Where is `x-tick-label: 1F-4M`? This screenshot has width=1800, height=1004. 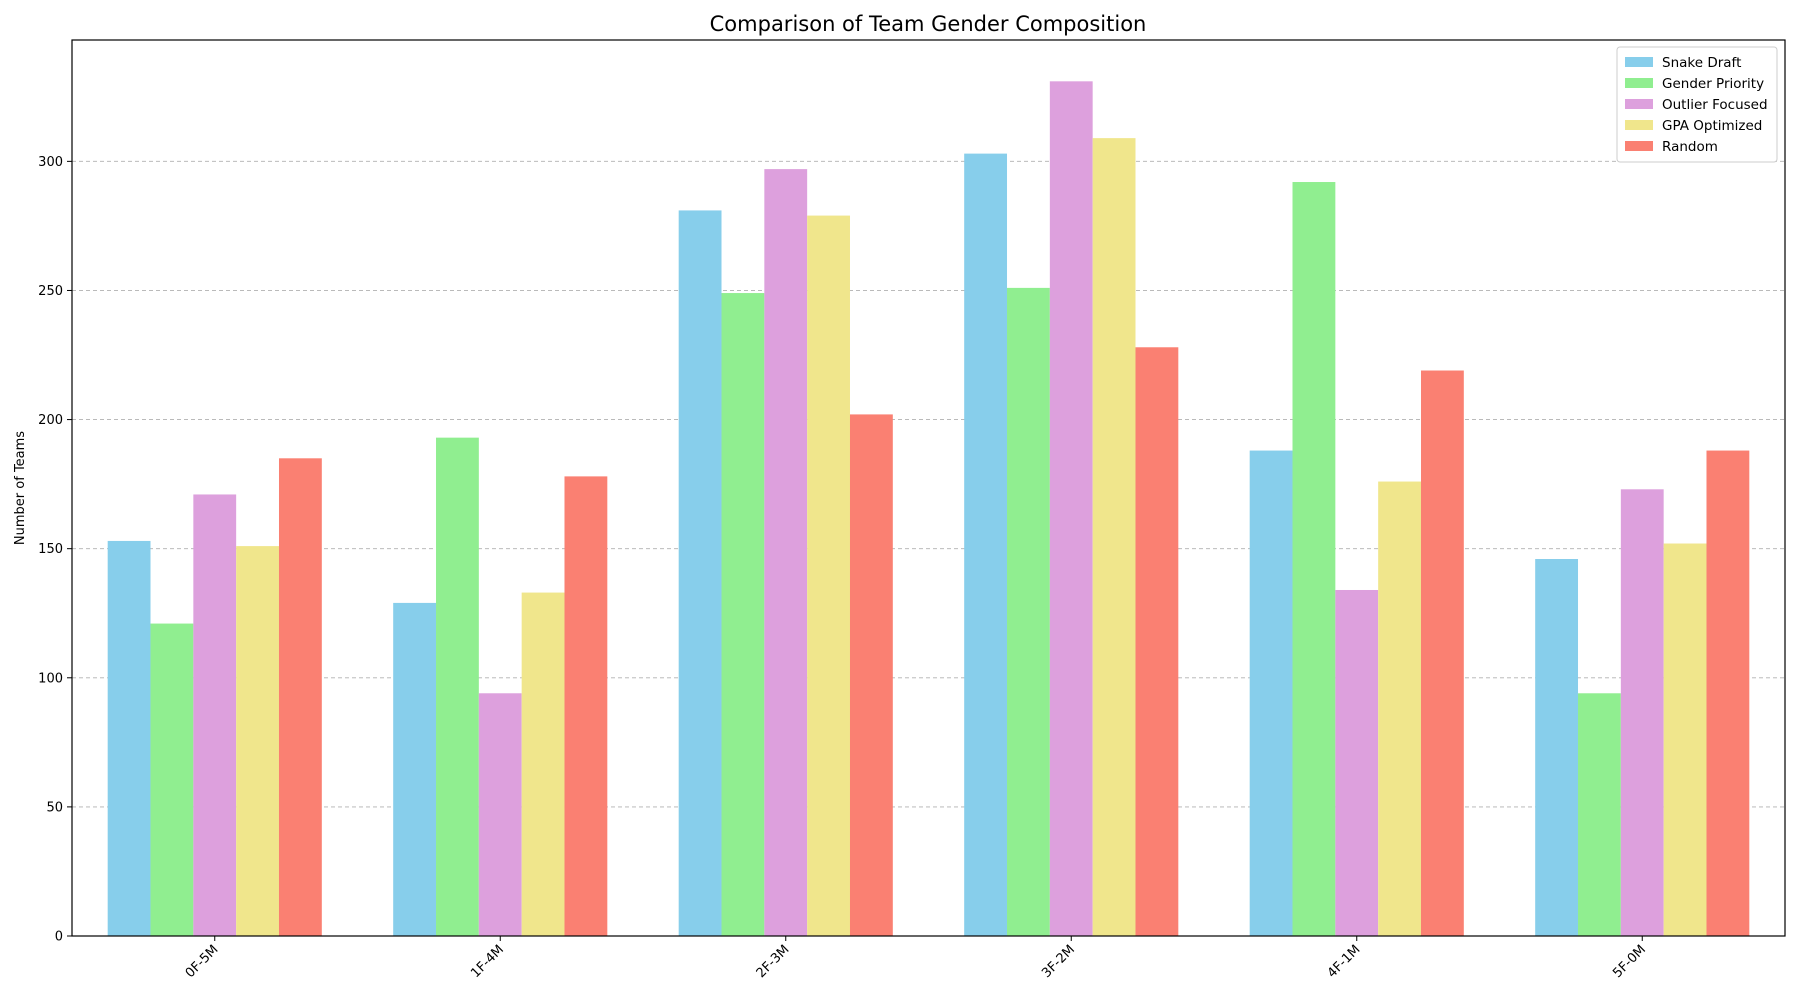
x-tick-label: 1F-4M is located at coordinates (487, 961).